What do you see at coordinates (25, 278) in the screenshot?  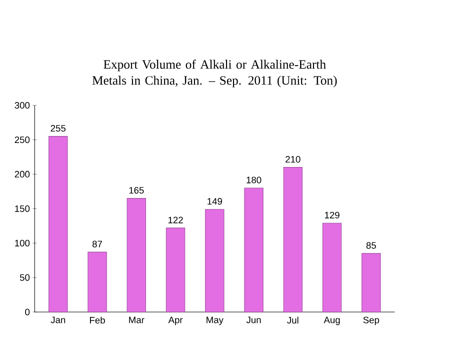 I see `y-tick-label: 50` at bounding box center [25, 278].